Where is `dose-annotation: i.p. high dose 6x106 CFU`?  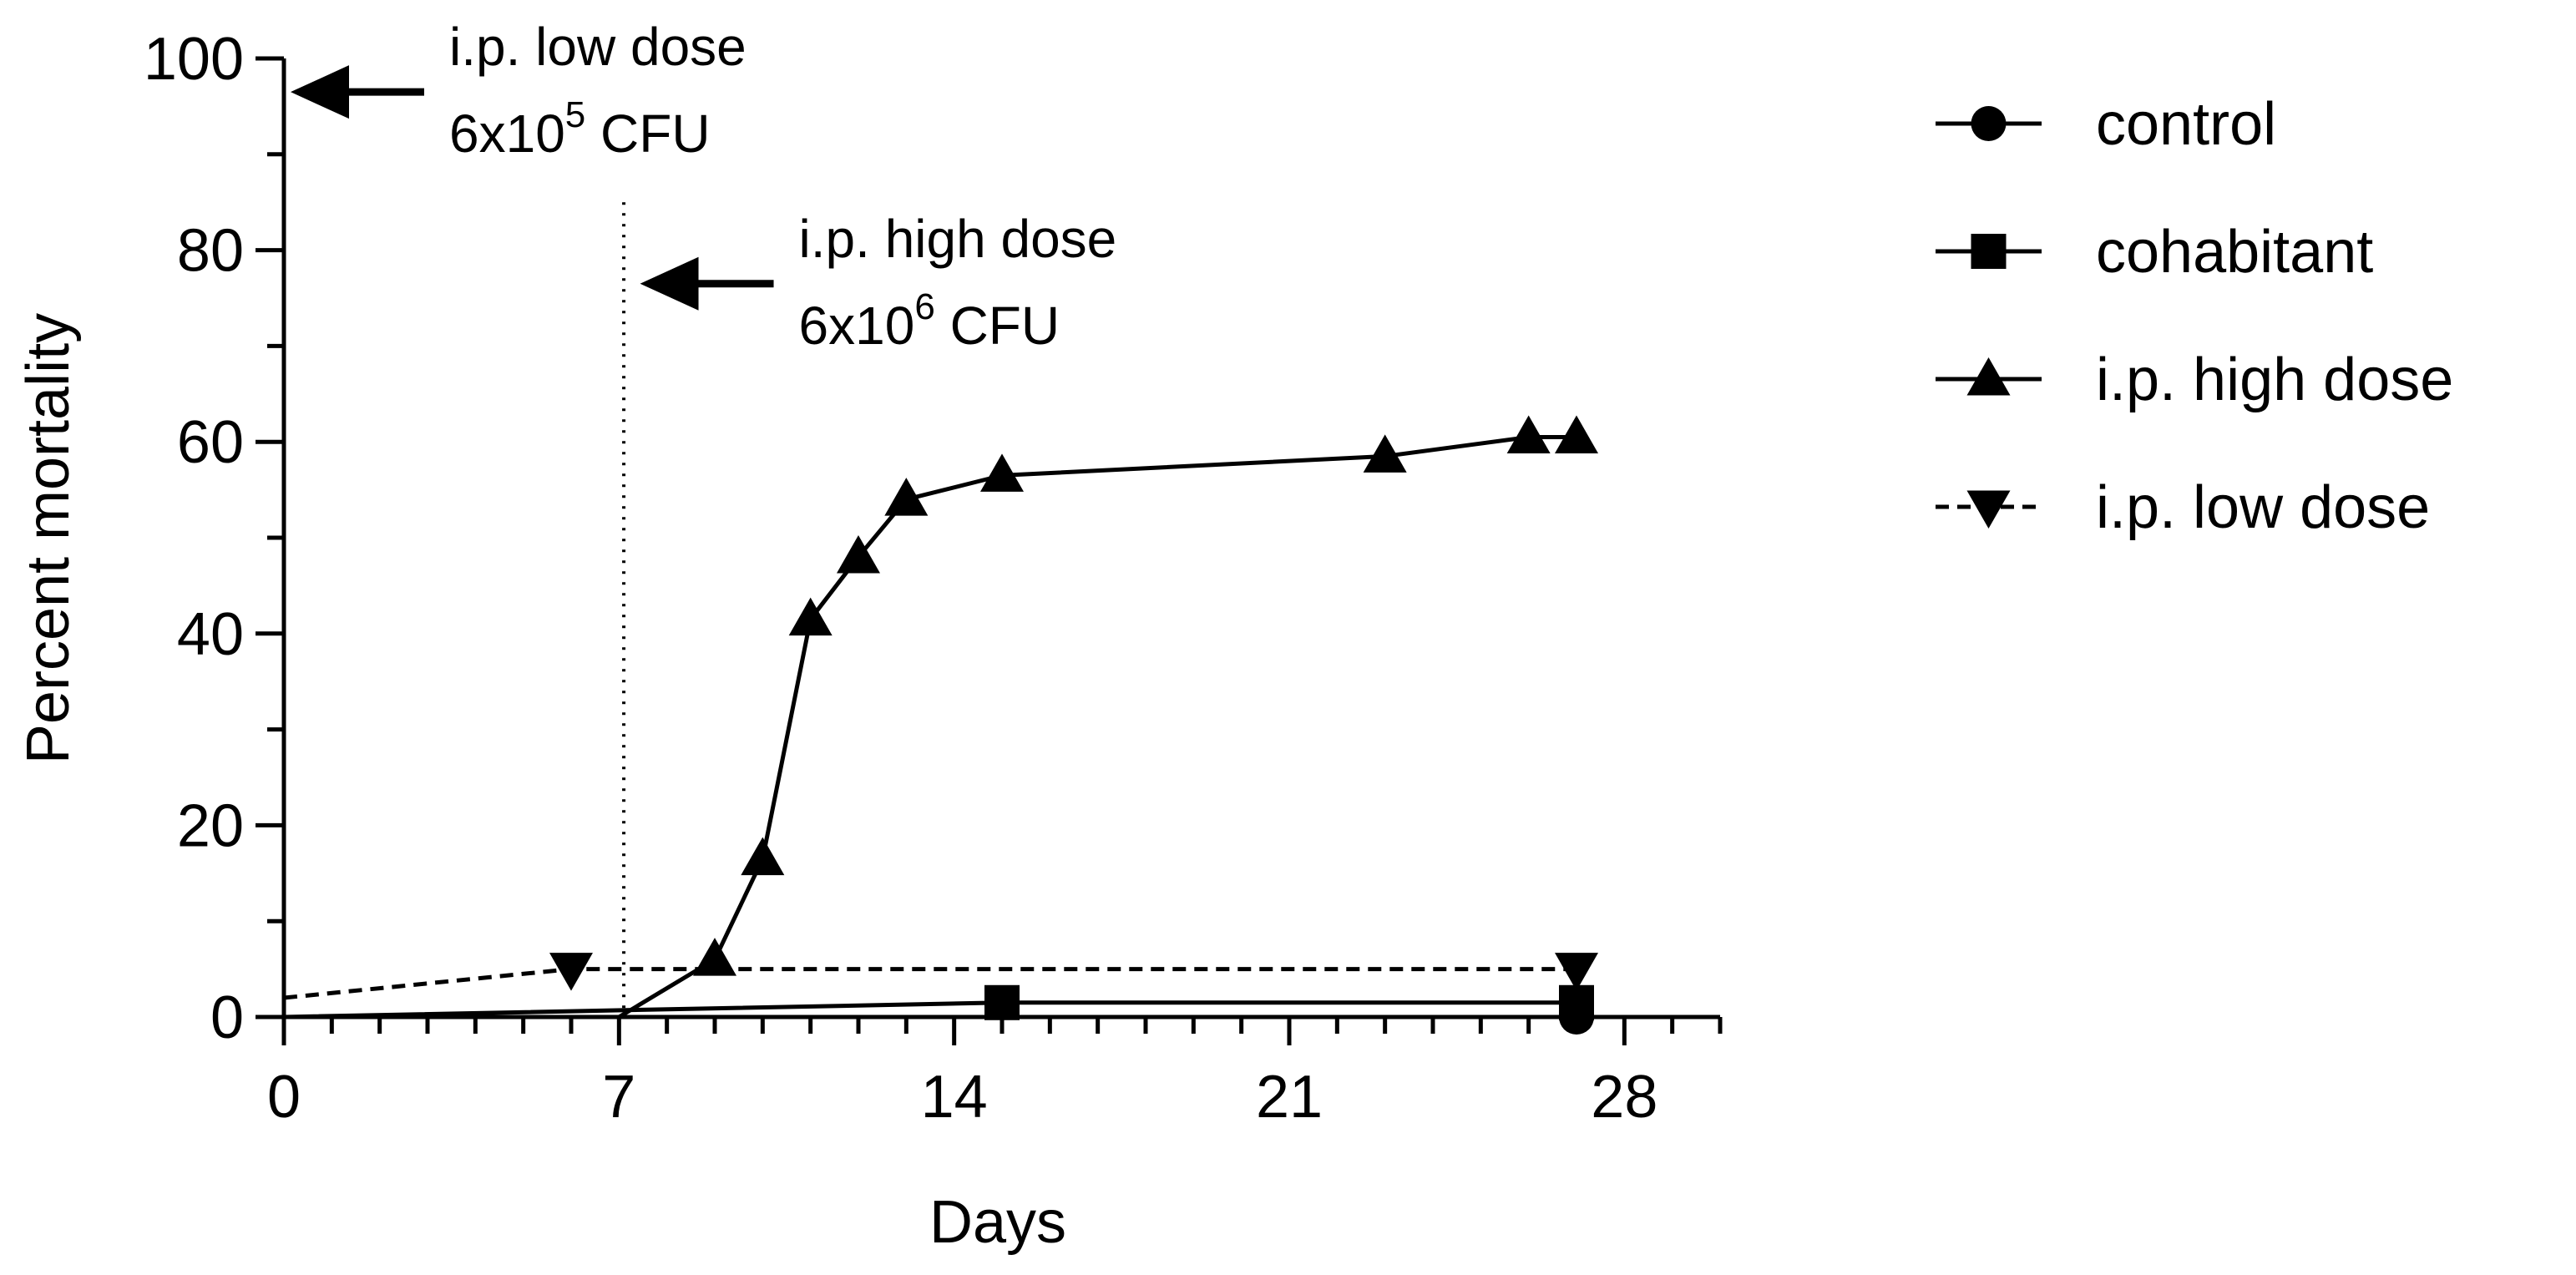 dose-annotation: i.p. high dose 6x106 CFU is located at coordinates (878, 283).